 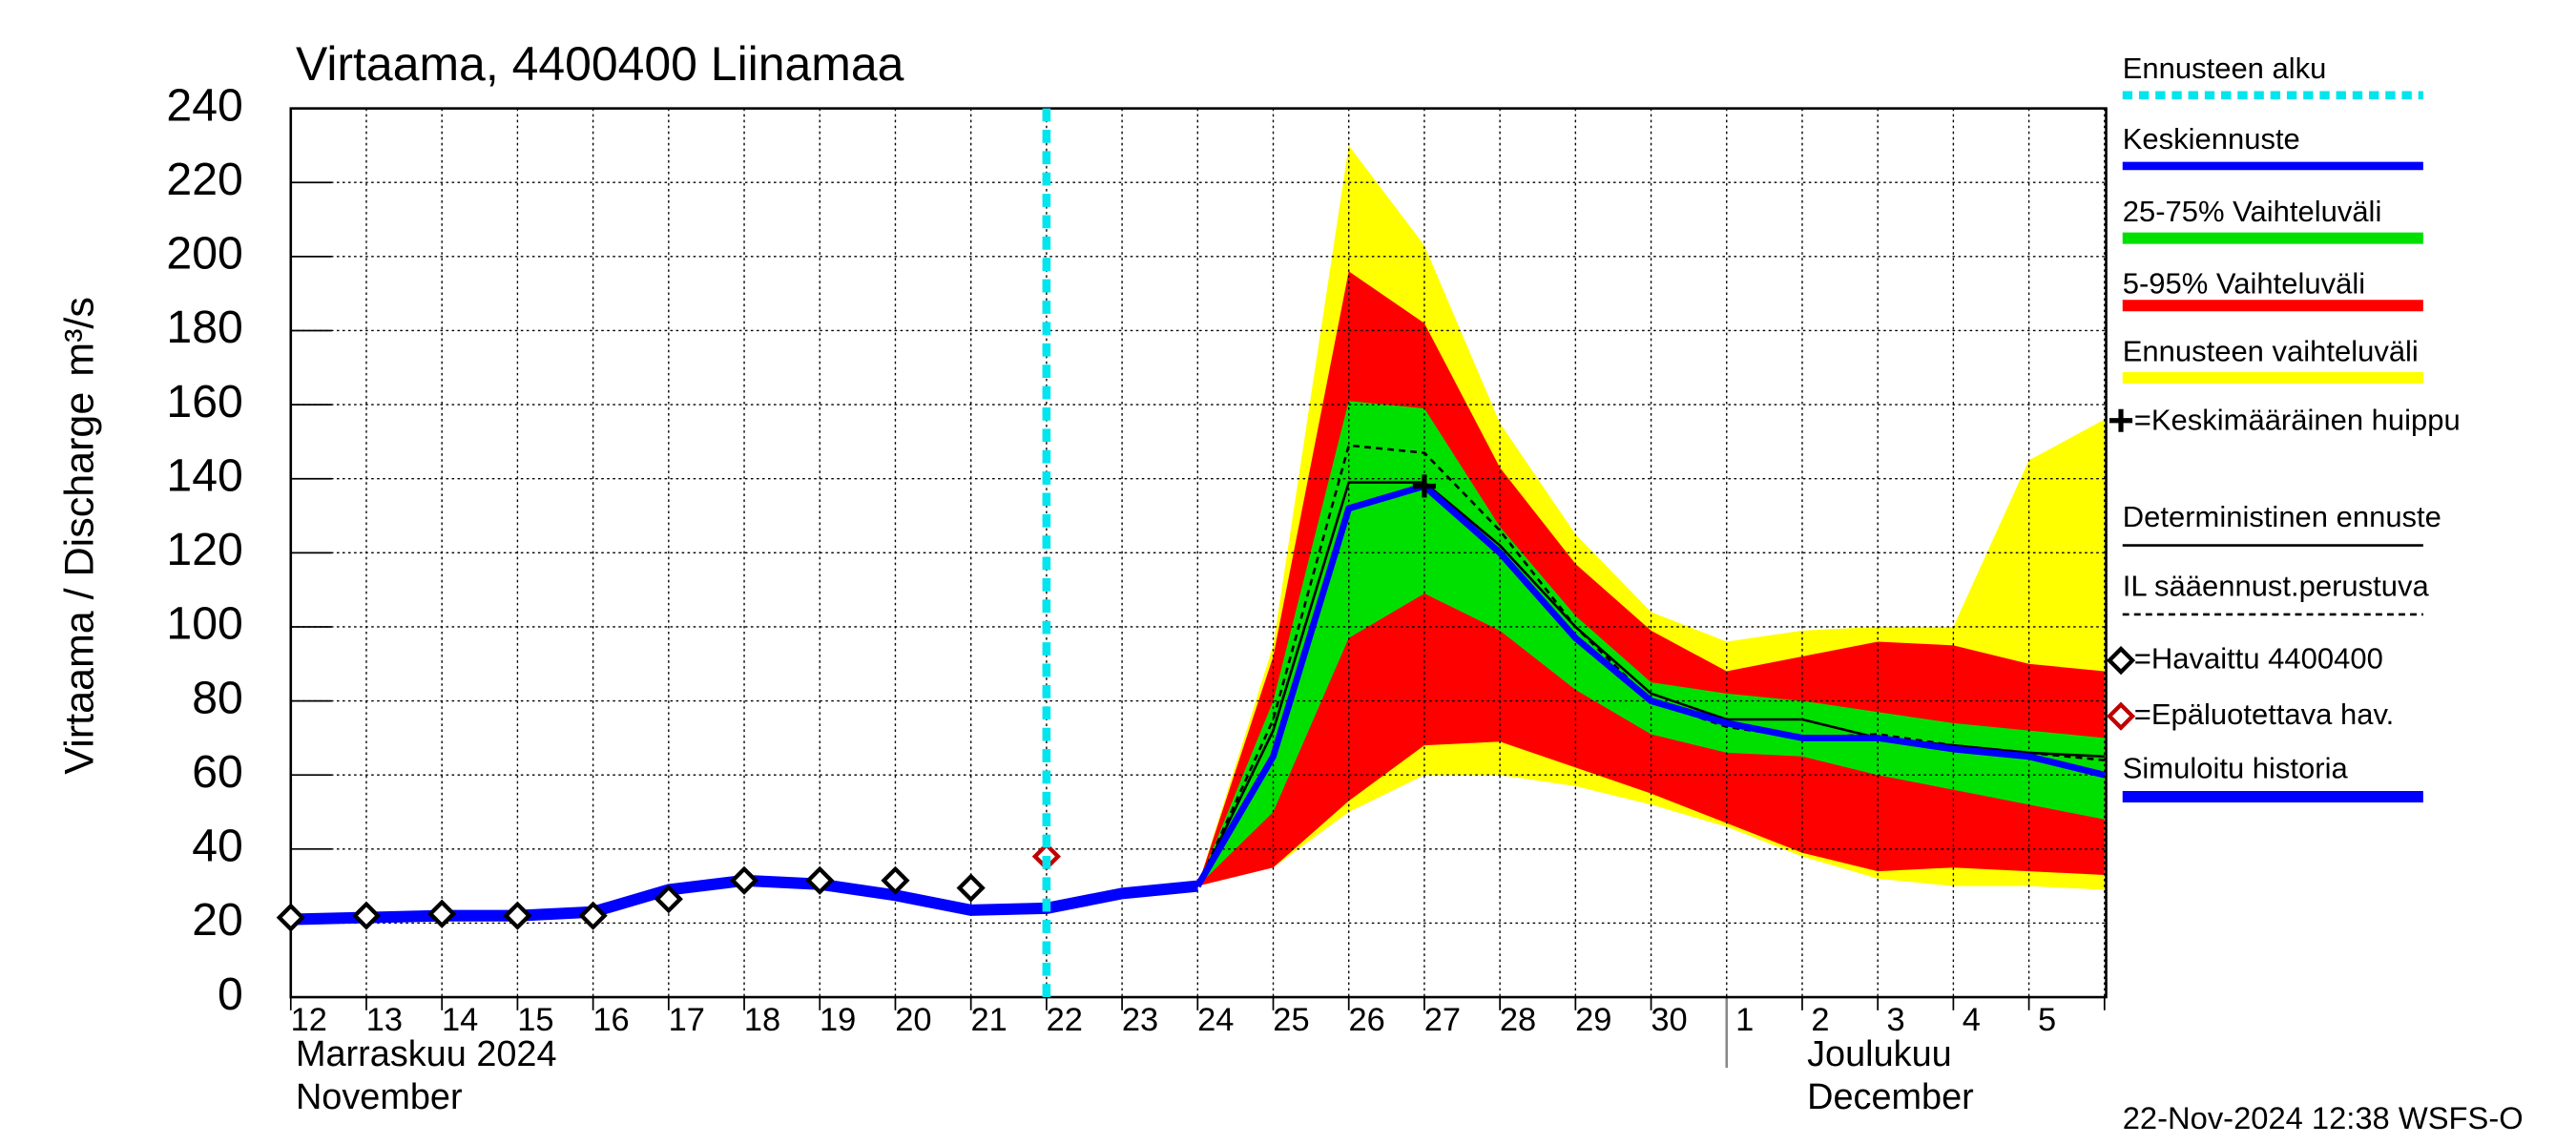 I want to click on x-tick-label: 20, so click(x=913, y=1020).